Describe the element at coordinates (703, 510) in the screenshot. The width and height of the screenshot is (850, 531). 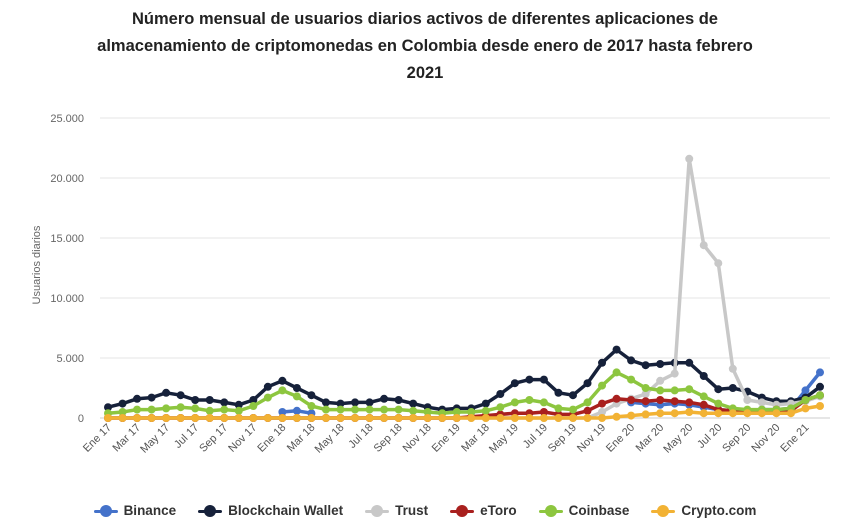
I see `legend-item-crypto-com: Crypto.com` at that location.